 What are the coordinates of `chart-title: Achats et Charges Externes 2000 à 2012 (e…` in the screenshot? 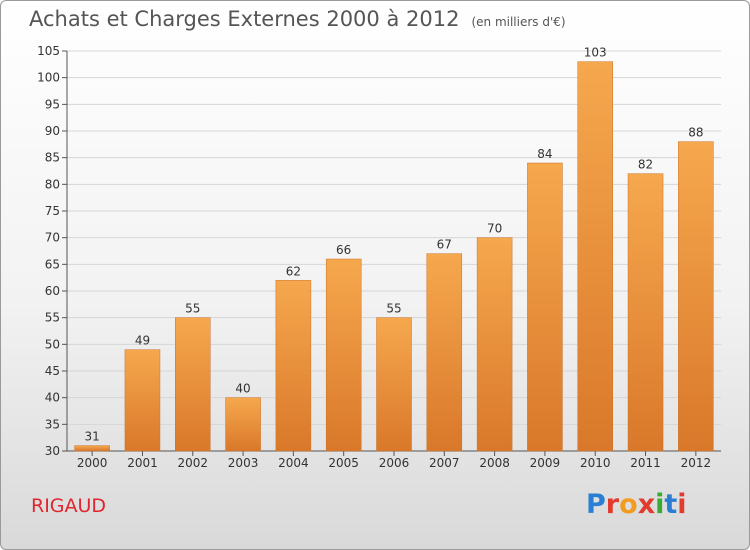 It's located at (297, 19).